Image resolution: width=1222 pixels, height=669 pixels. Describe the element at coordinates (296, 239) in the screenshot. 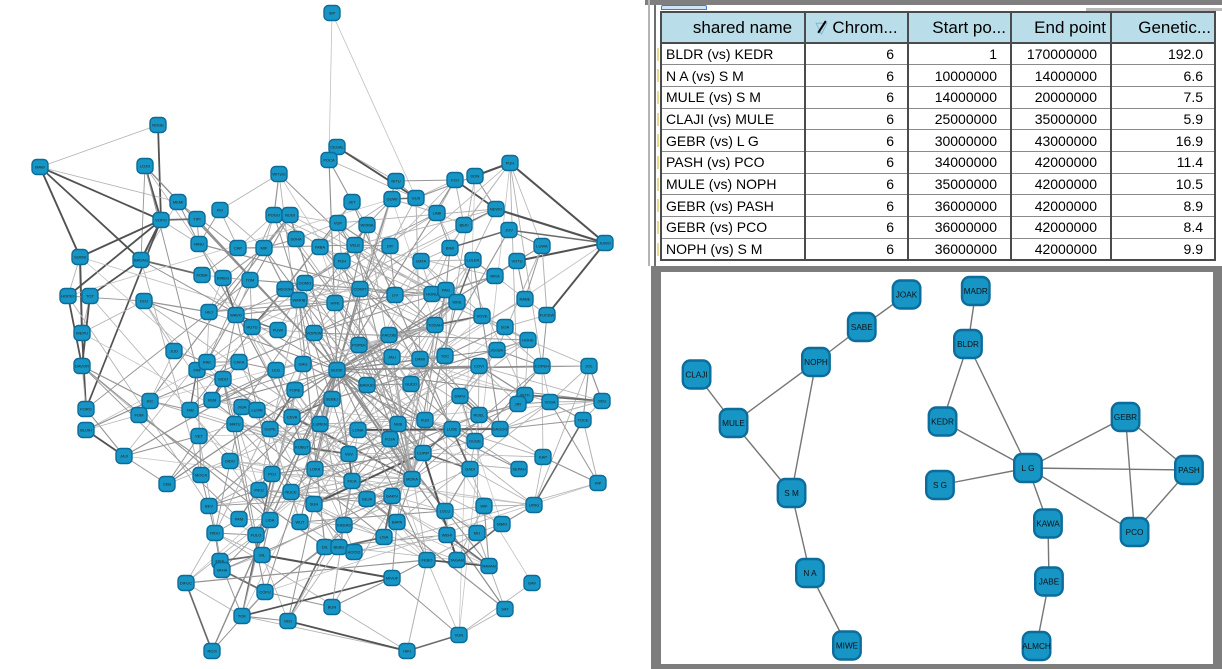

I see `svg-text: SOHA` at that location.